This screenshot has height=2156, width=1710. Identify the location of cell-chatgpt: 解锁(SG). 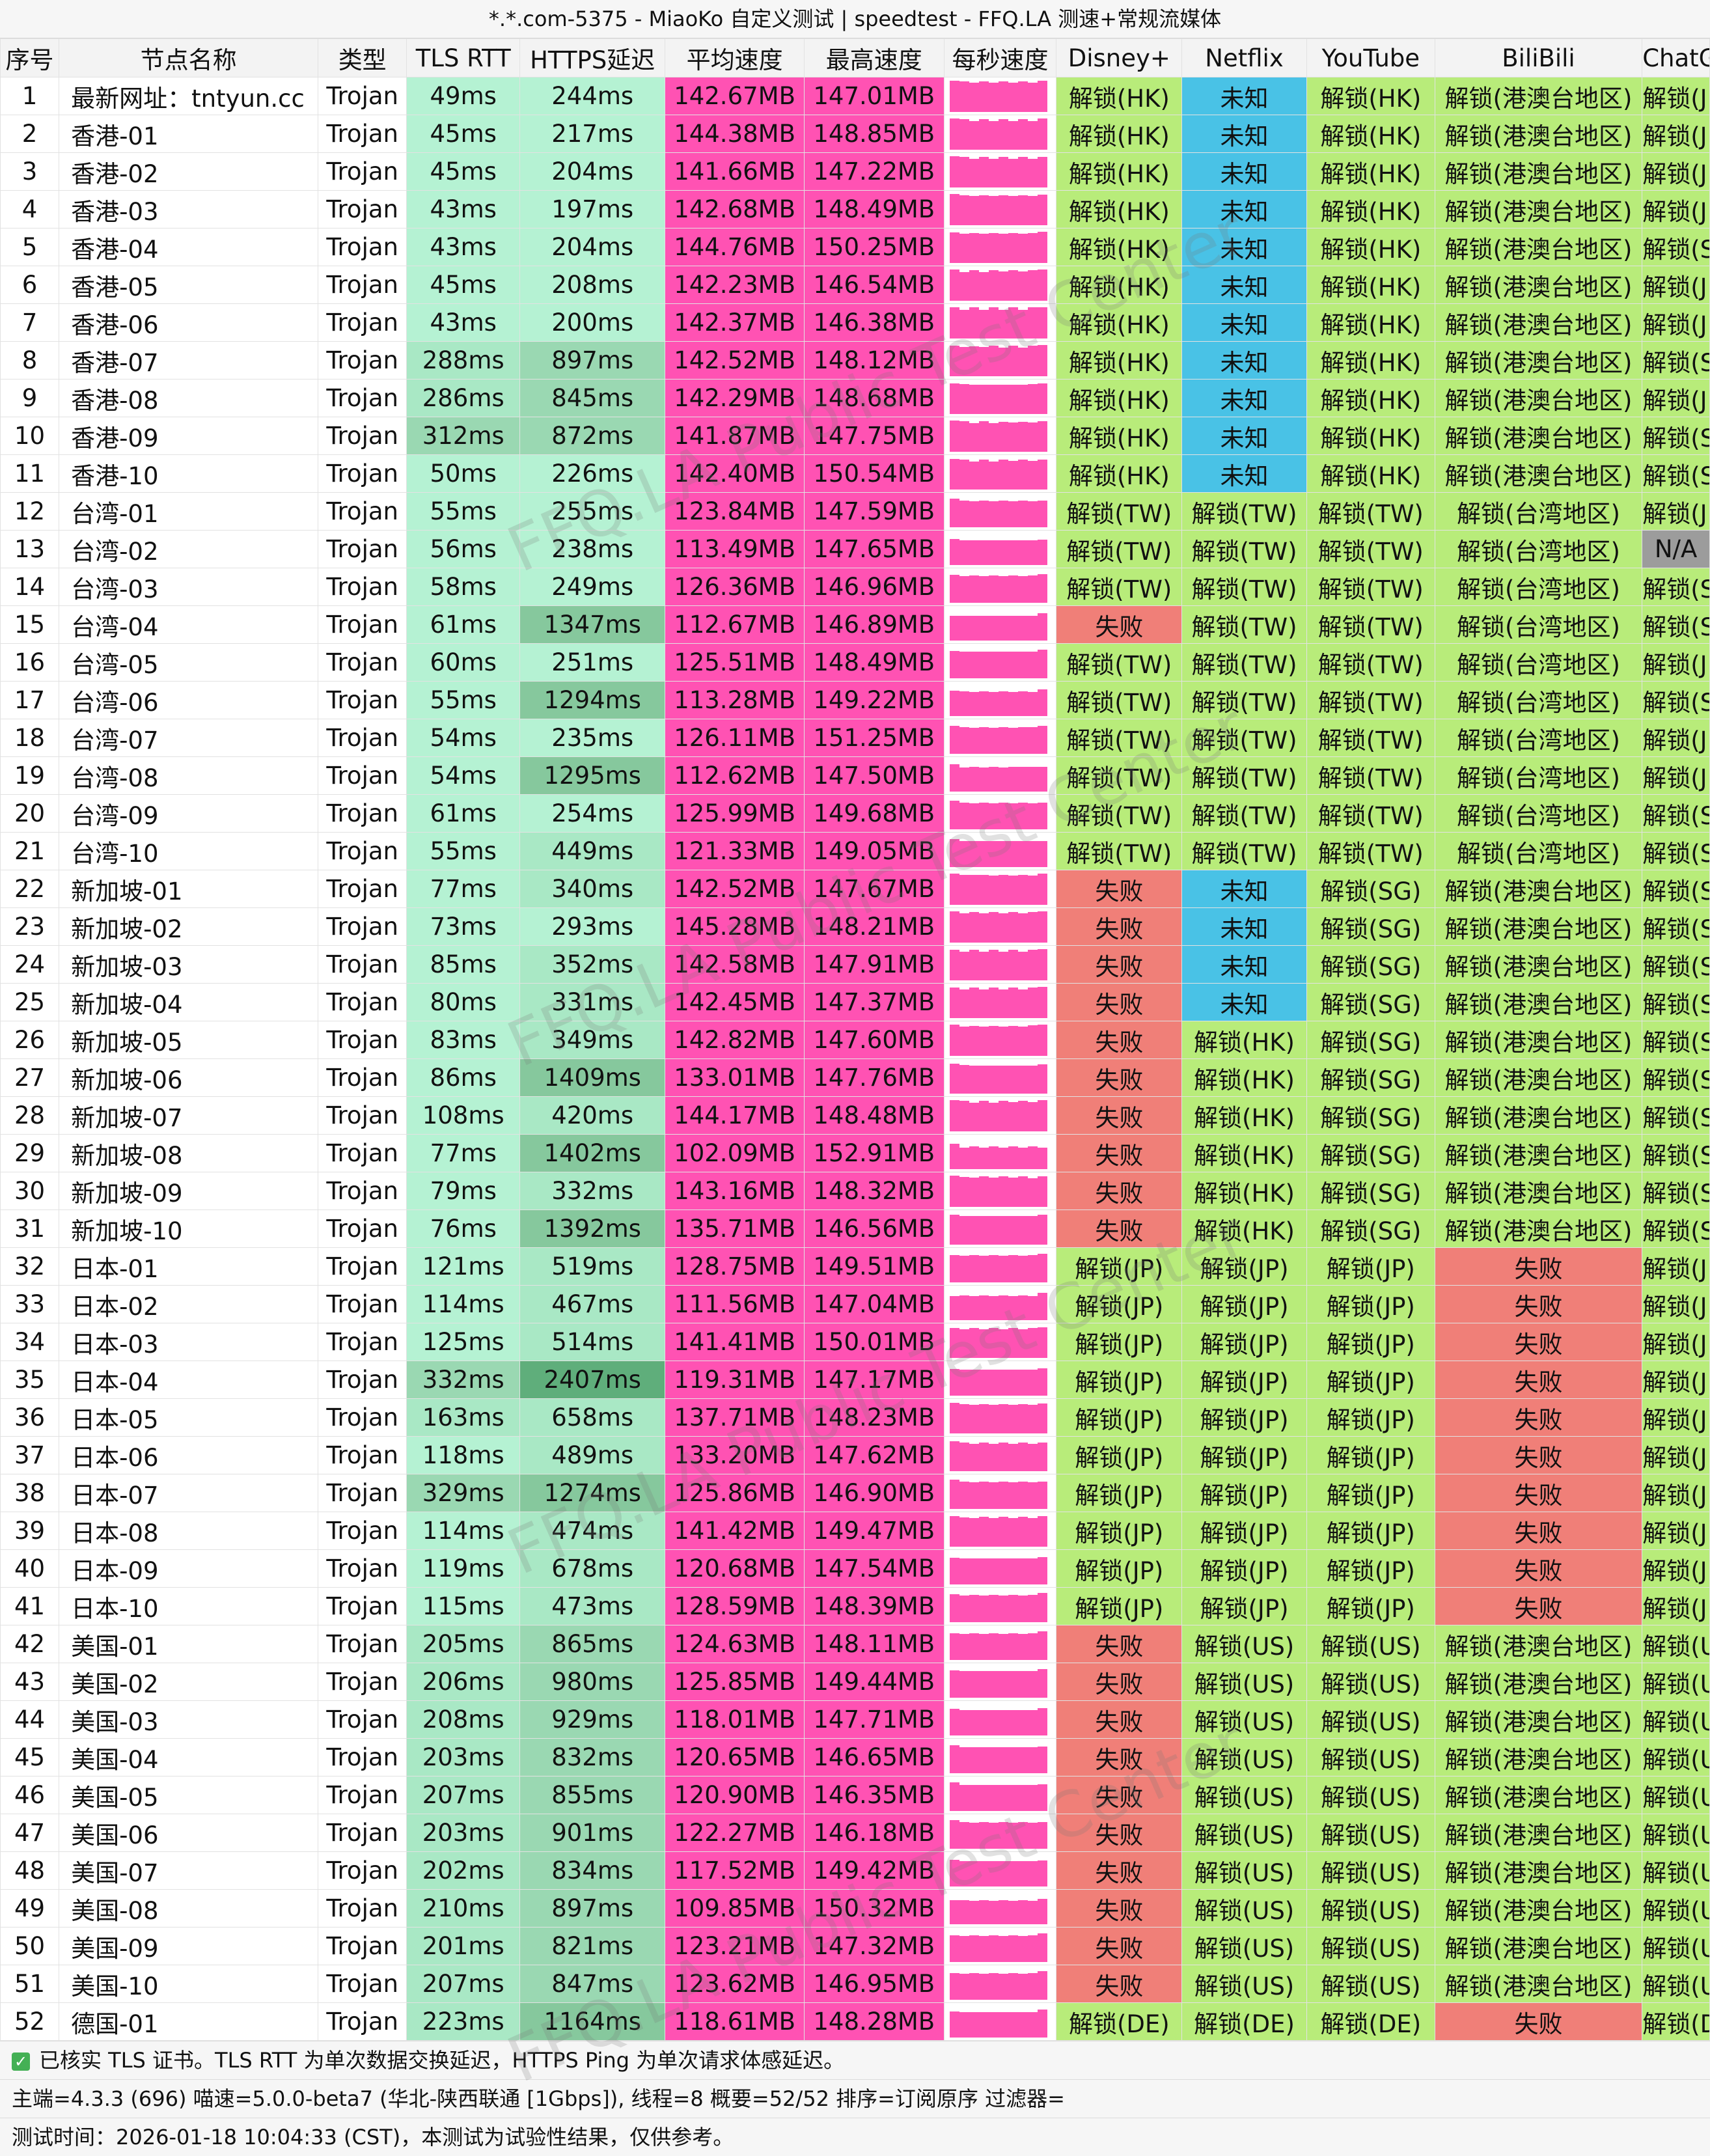
(1676, 700).